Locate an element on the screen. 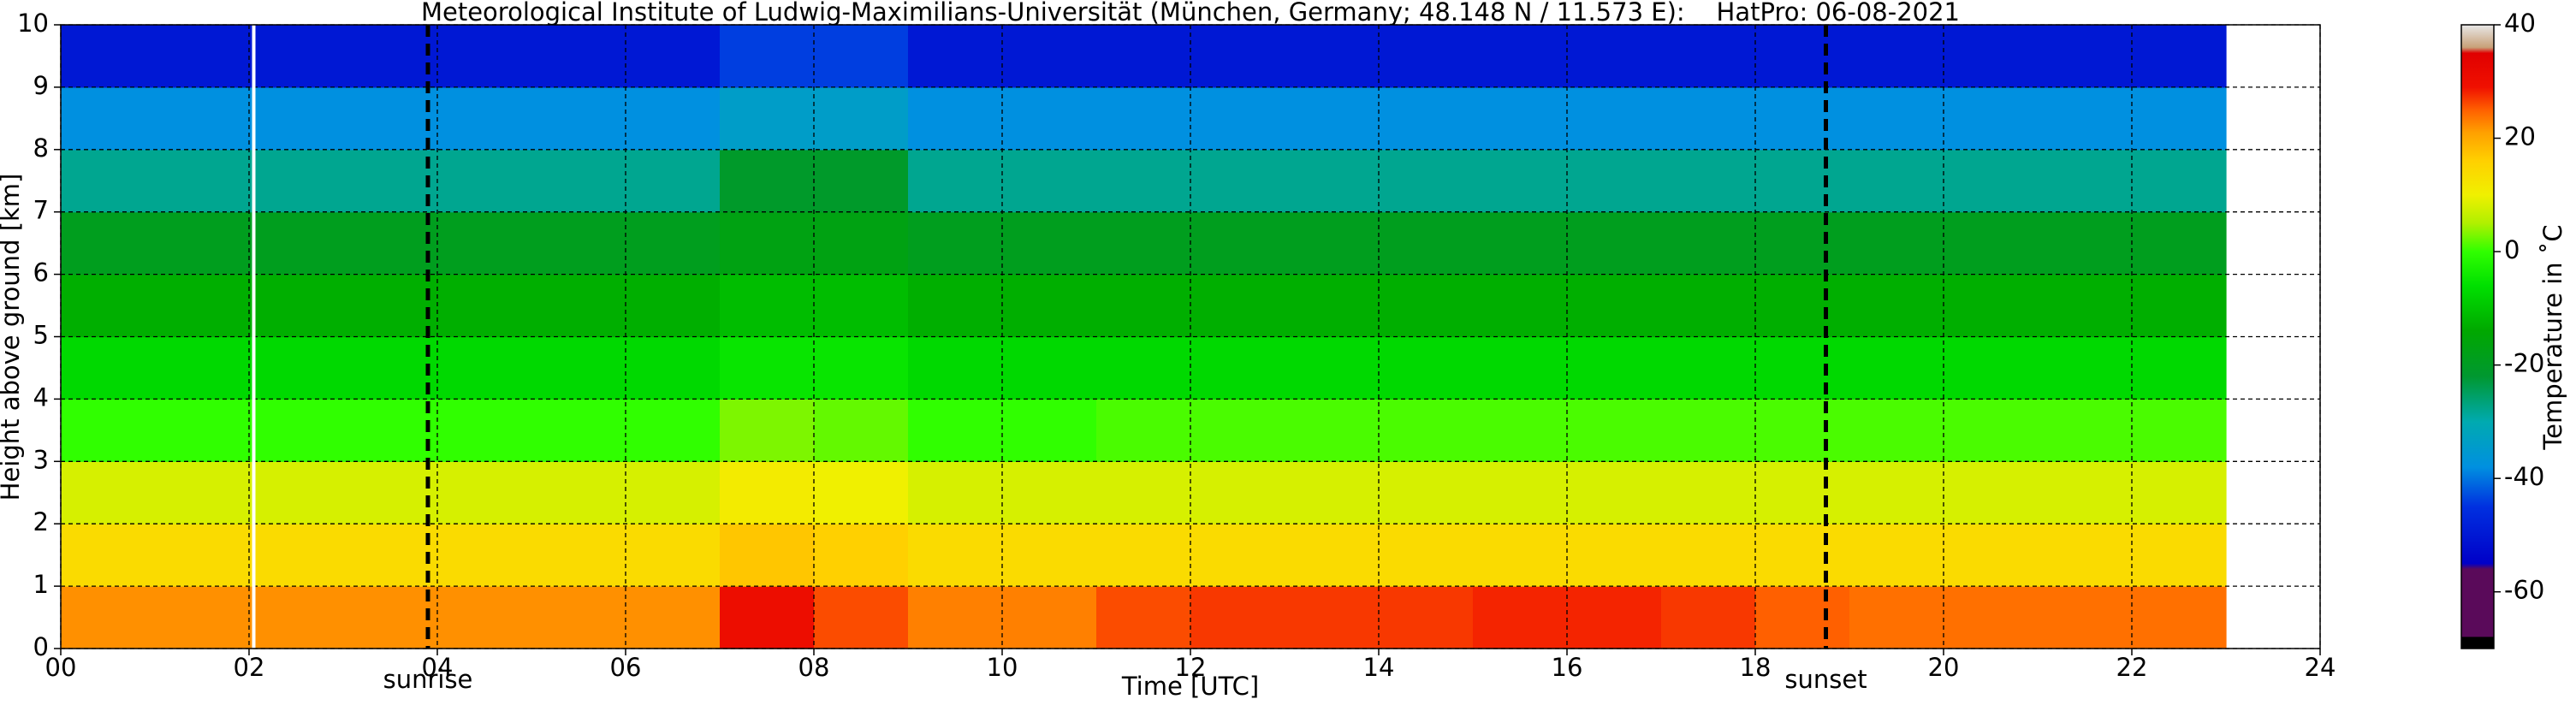 This screenshot has width=2576, height=705. colorbar-tick-label: 20 is located at coordinates (2520, 136).